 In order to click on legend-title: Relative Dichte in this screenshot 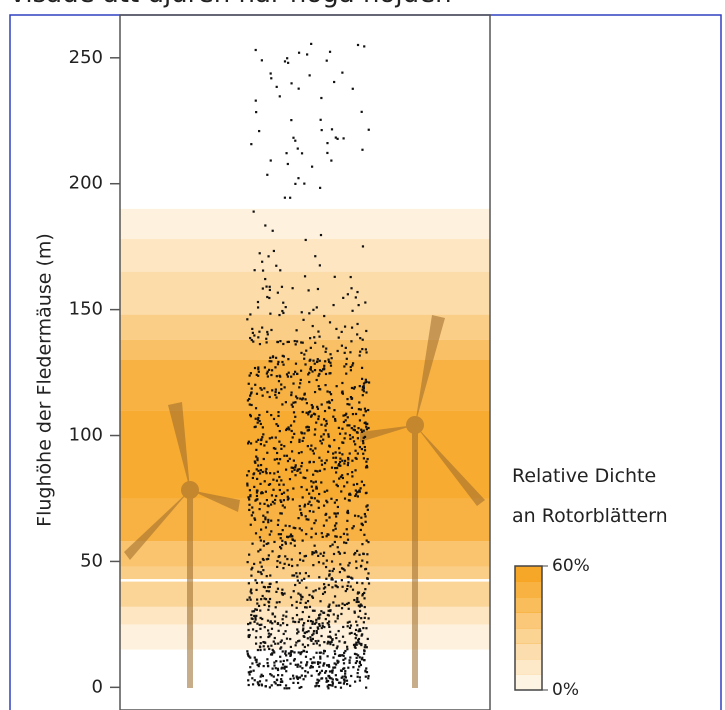, I will do `click(584, 476)`.